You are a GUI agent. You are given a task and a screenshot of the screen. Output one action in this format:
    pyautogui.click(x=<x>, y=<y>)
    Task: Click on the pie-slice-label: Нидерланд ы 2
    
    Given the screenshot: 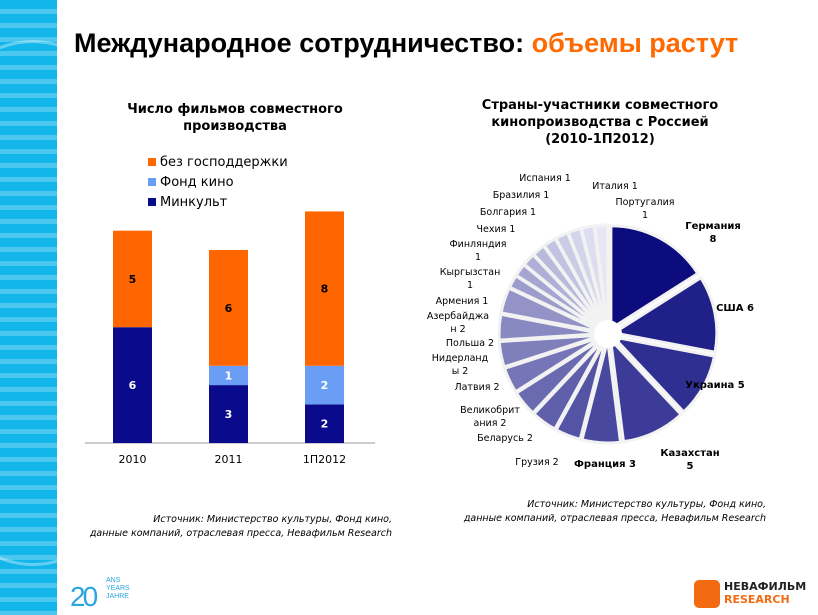 What is the action you would take?
    pyautogui.click(x=460, y=365)
    